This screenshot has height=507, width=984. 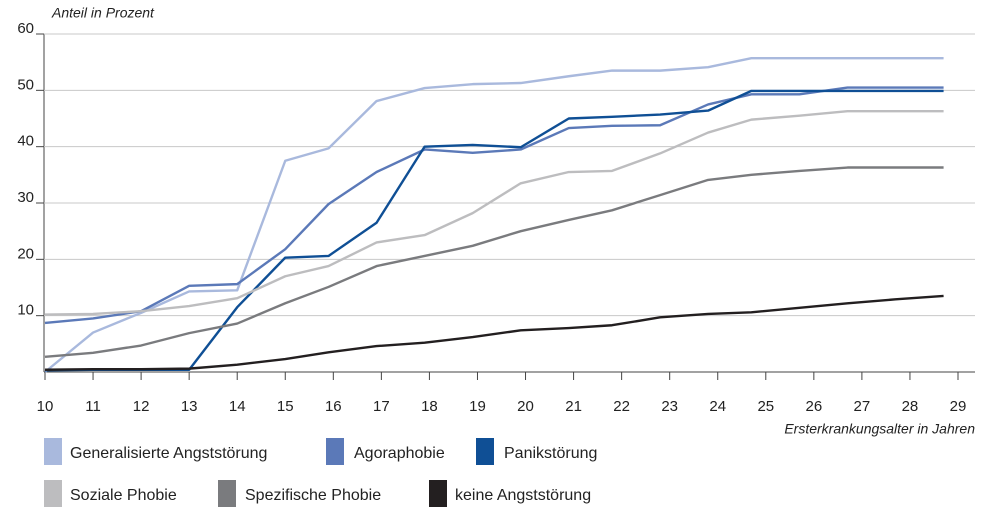 What do you see at coordinates (399, 453) in the screenshot?
I see `legend-label: Agoraphobie` at bounding box center [399, 453].